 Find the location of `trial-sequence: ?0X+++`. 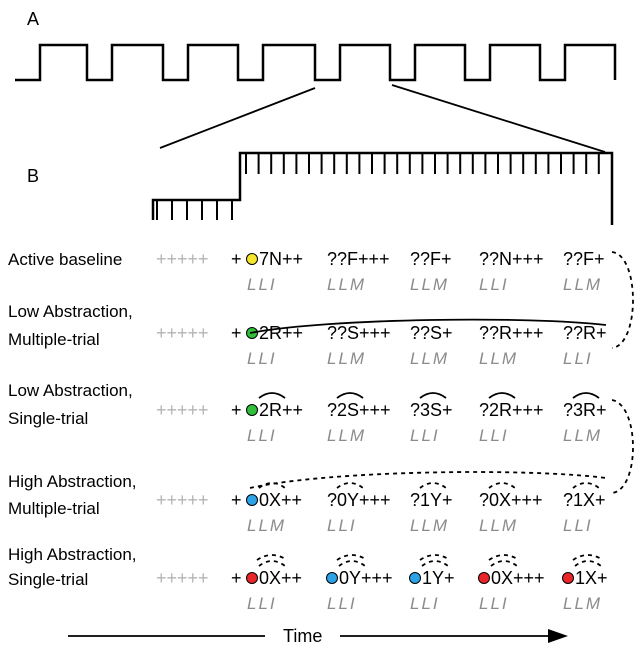

trial-sequence: ?0X+++ is located at coordinates (511, 500).